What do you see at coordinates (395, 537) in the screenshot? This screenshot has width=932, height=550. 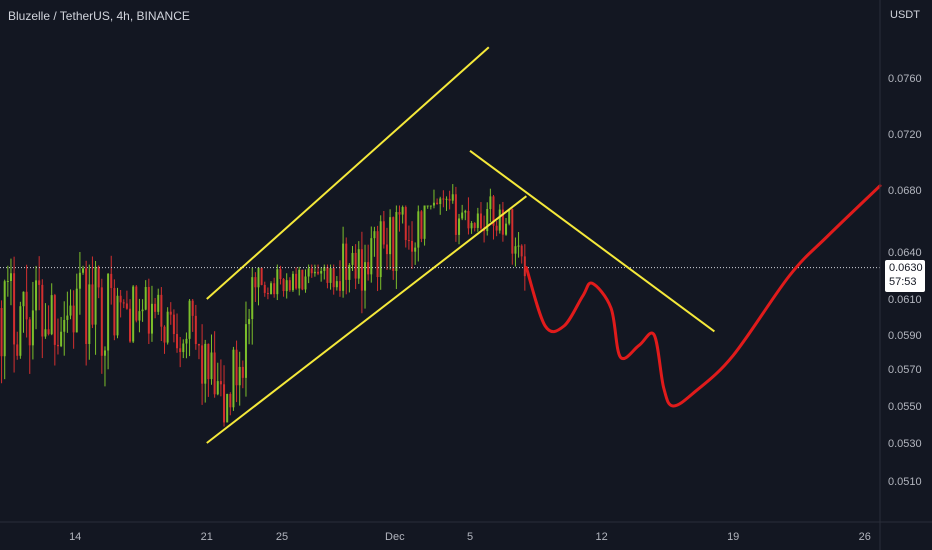 I see `time-tick-label: Dec` at bounding box center [395, 537].